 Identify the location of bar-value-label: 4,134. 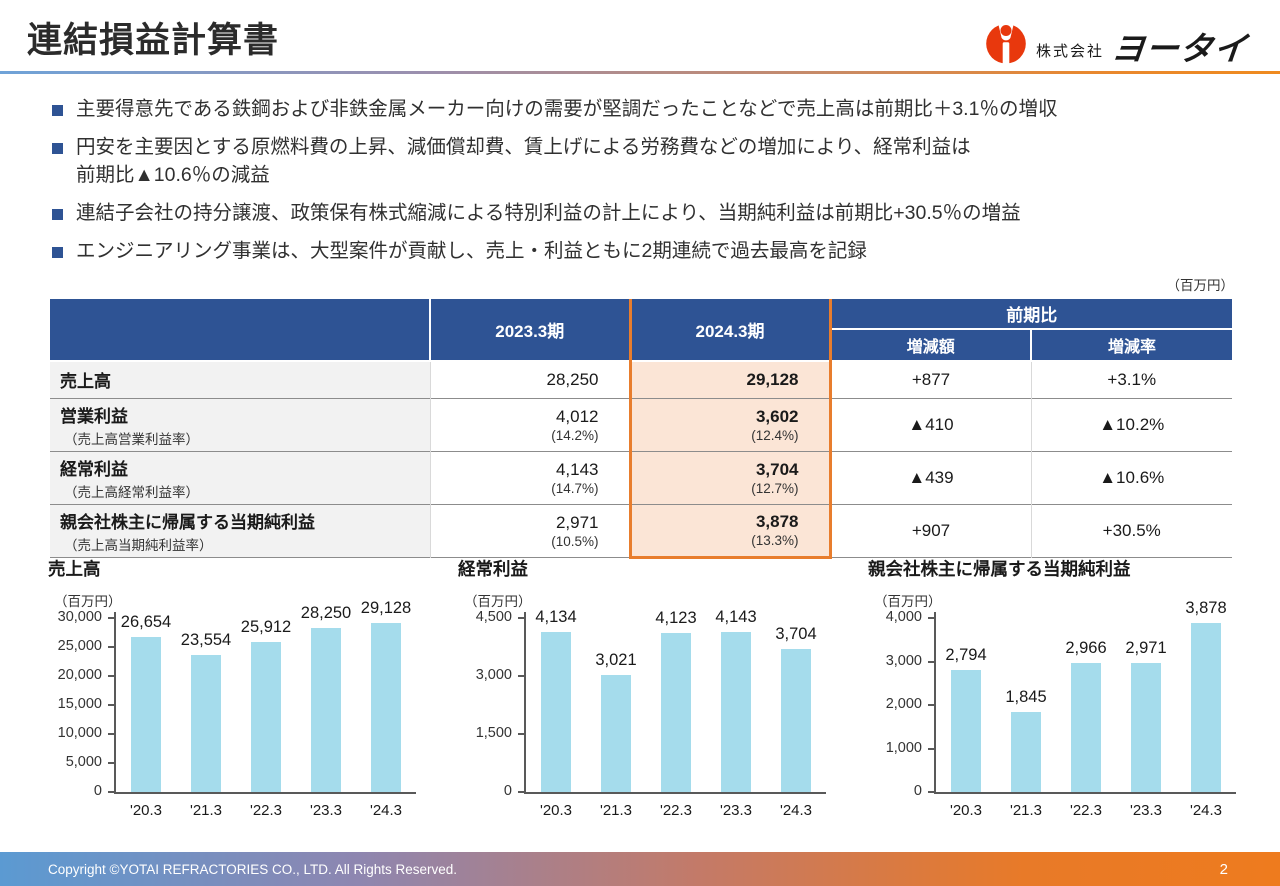
(556, 617).